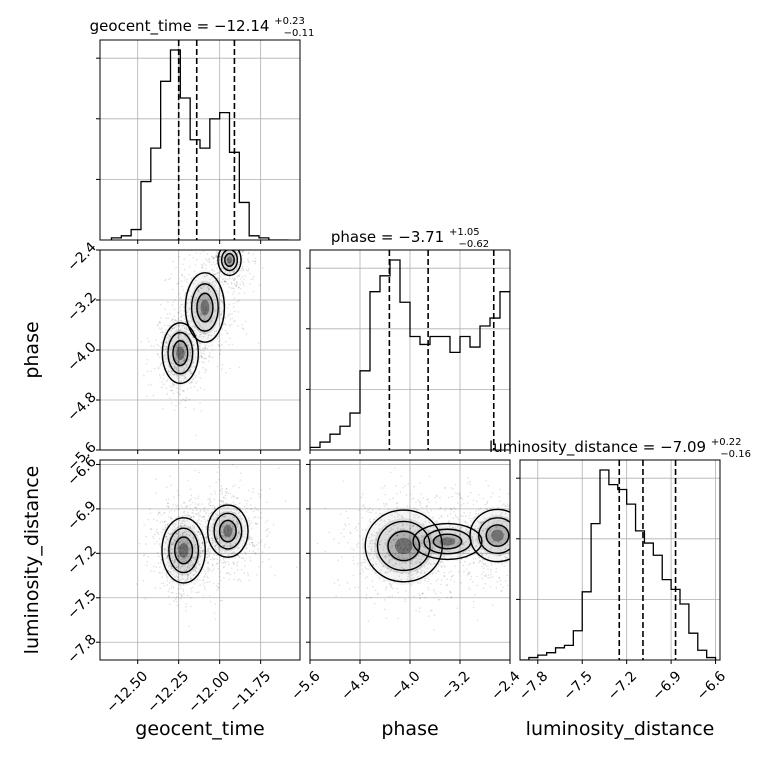 This screenshot has width=760, height=760. What do you see at coordinates (404, 546) in the screenshot?
I see `density-fill` at bounding box center [404, 546].